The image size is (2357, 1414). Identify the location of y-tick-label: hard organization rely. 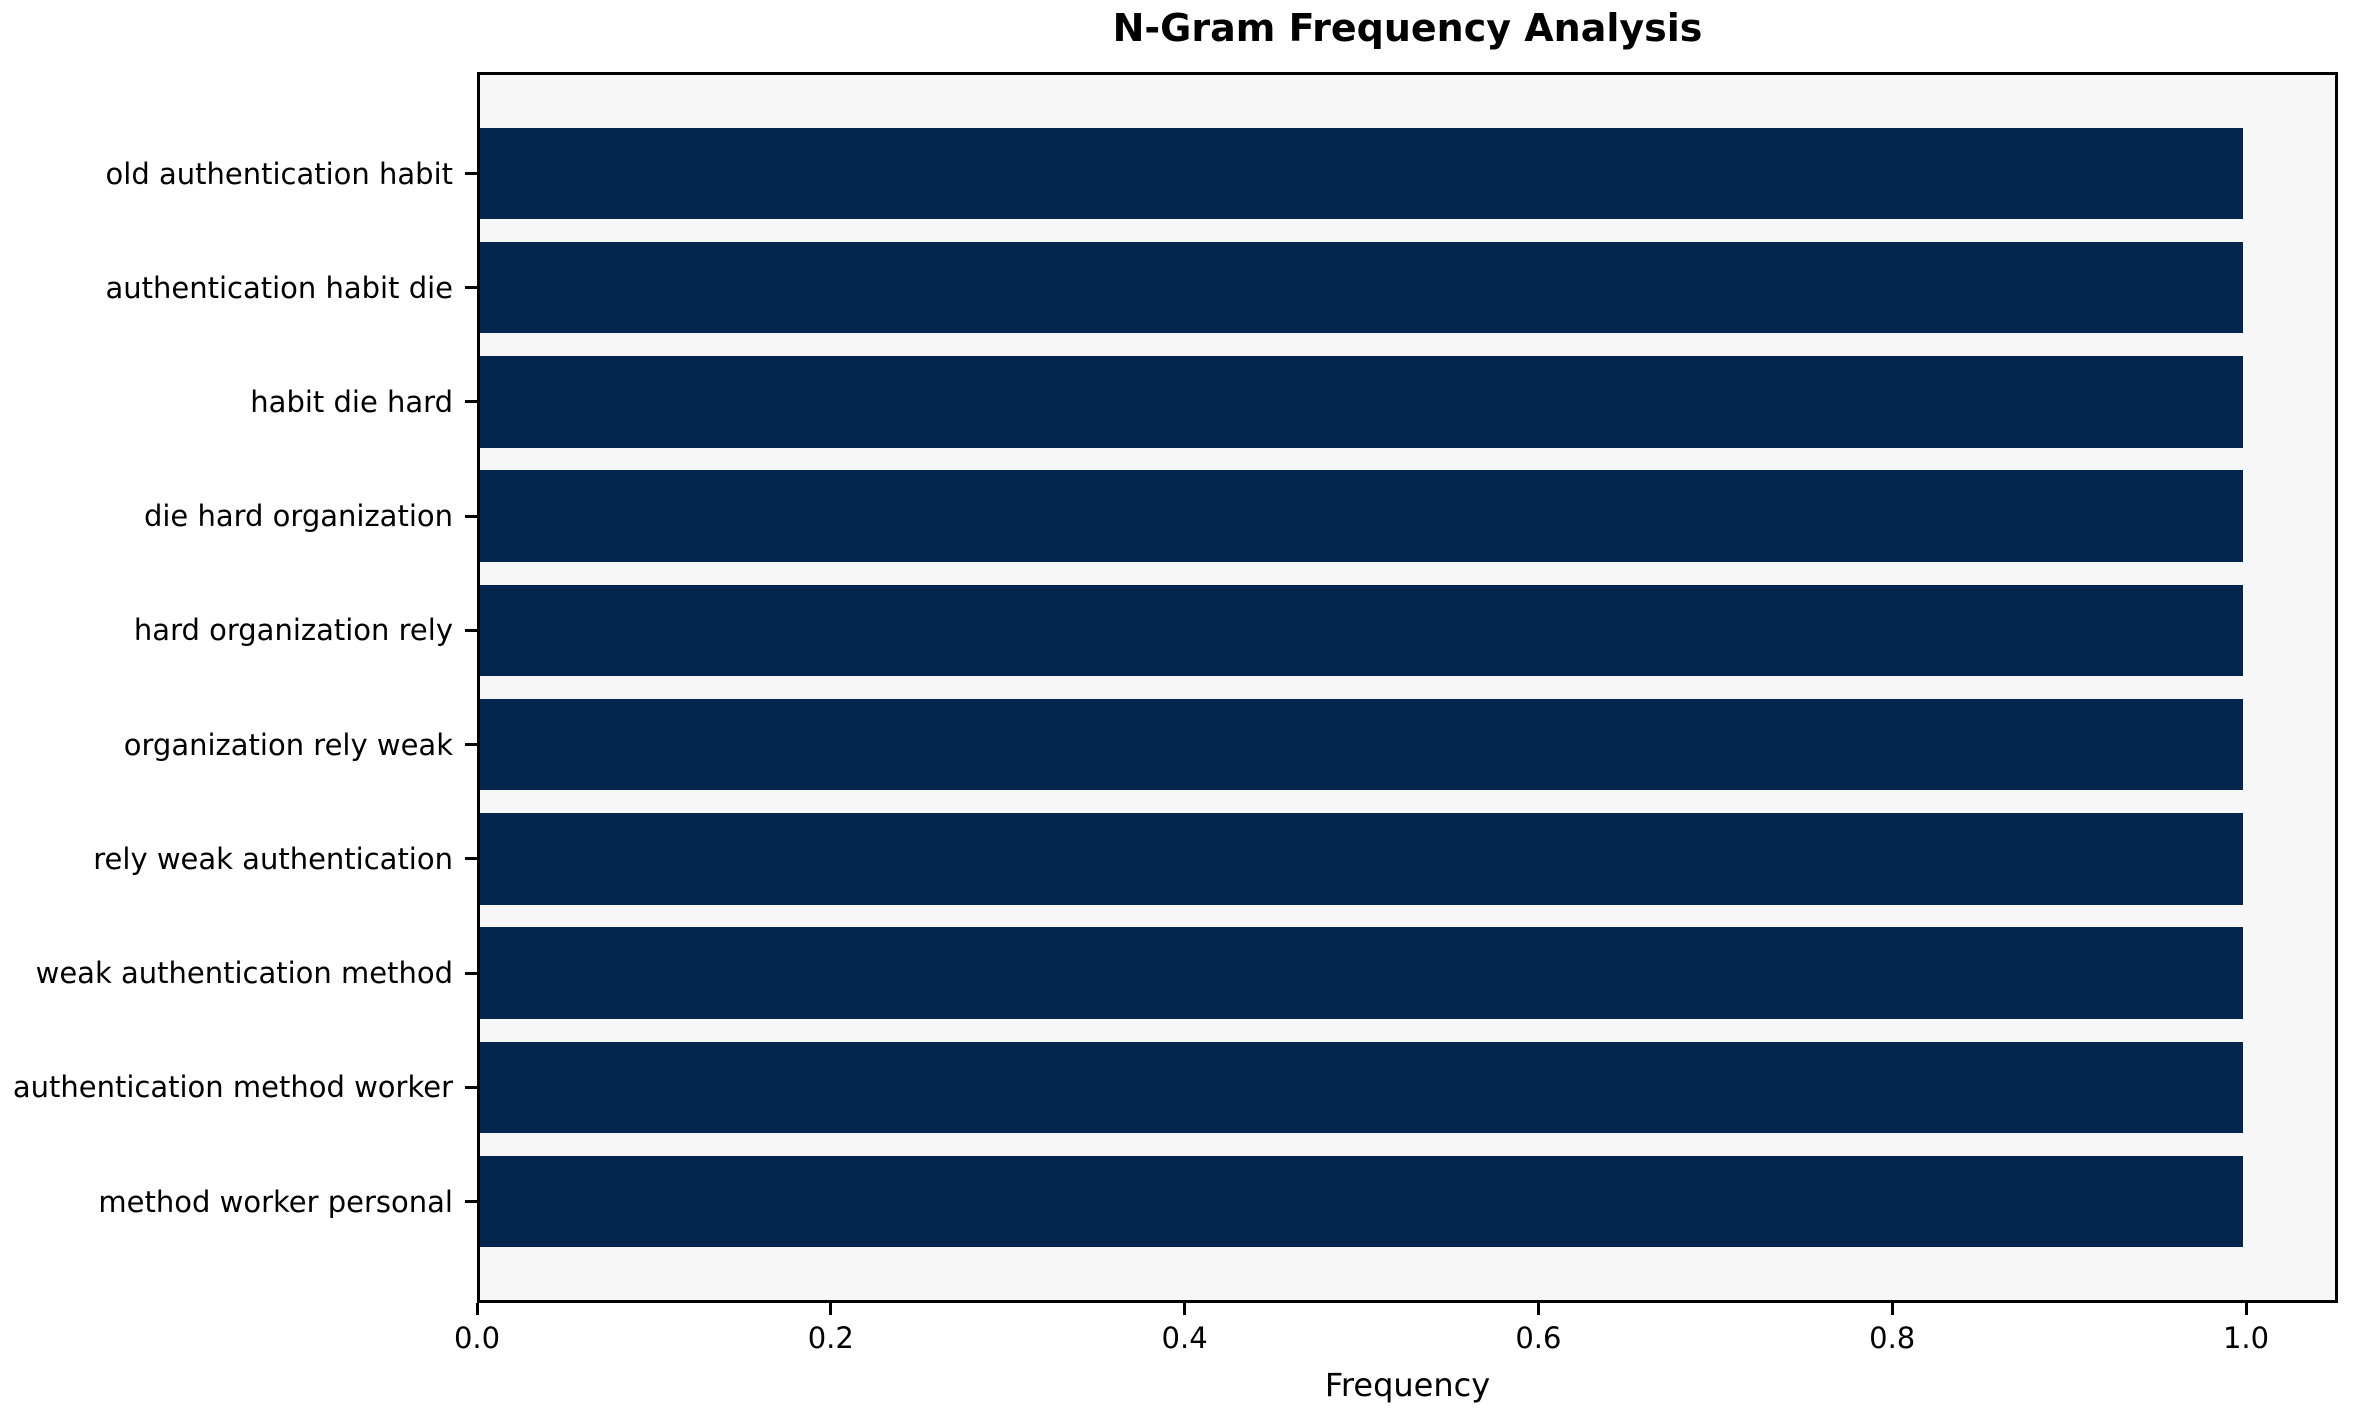
(293, 630).